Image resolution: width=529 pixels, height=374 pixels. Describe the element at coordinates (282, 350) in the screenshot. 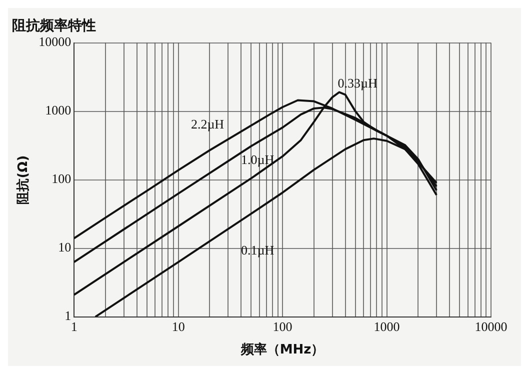

I see `x-axis-title: 频率（MHz）` at that location.